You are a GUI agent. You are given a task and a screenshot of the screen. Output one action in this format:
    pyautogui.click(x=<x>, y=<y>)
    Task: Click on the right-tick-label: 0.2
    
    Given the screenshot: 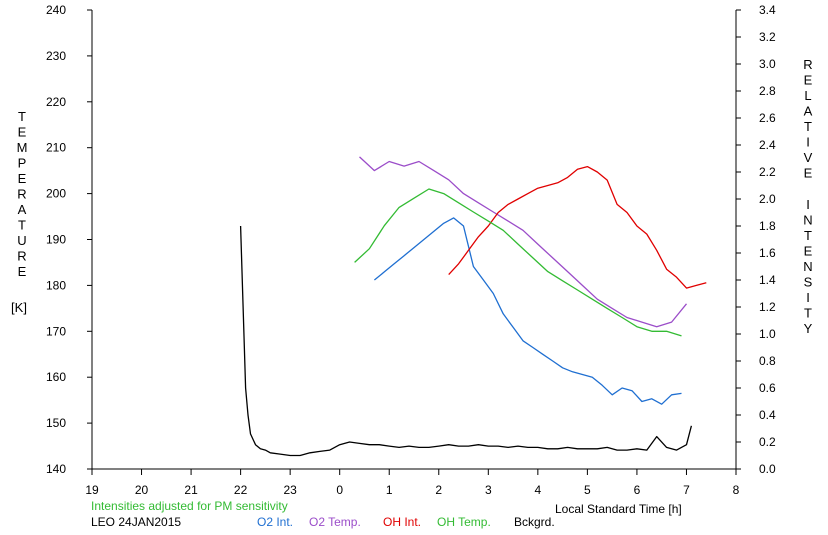 What is the action you would take?
    pyautogui.click(x=767, y=442)
    